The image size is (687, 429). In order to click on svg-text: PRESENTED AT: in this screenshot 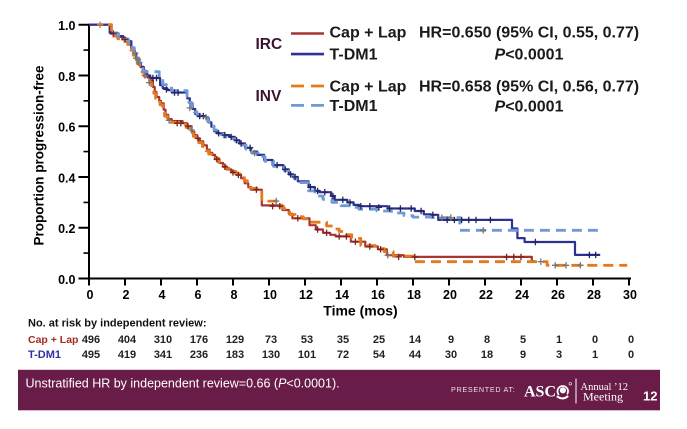, I will do `click(483, 389)`.